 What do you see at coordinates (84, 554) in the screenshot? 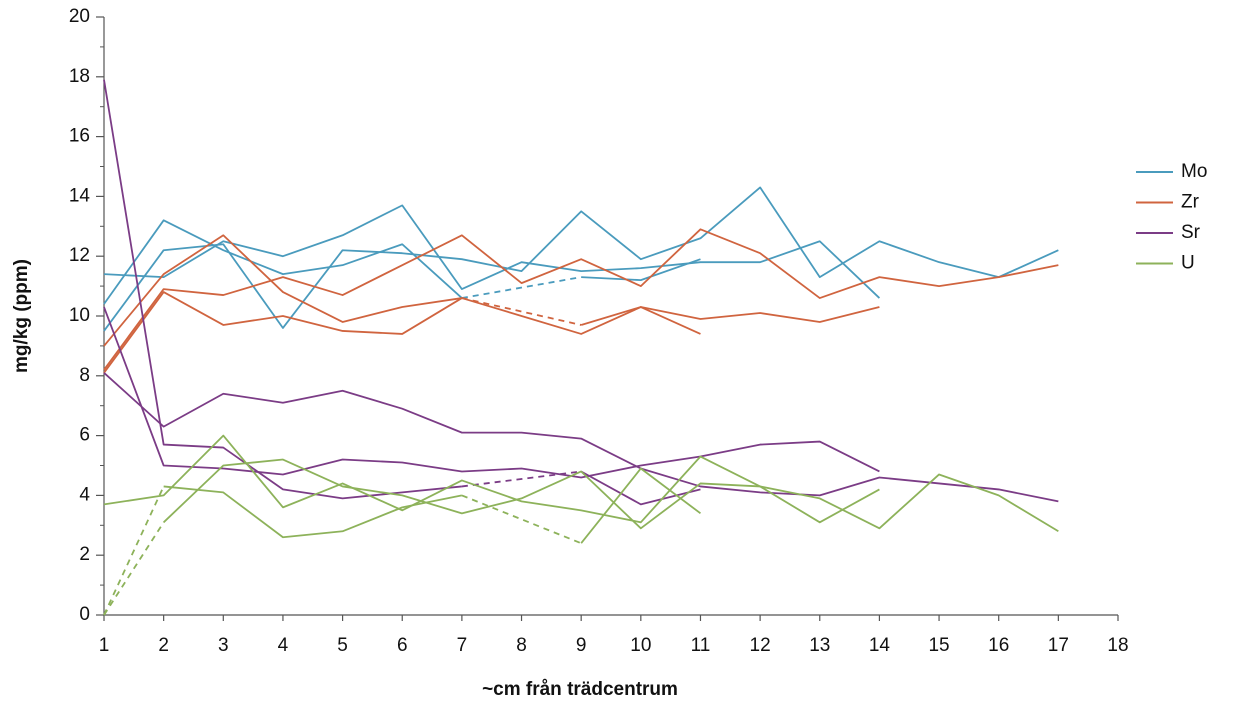
I see `y-tick-label: 2` at bounding box center [84, 554].